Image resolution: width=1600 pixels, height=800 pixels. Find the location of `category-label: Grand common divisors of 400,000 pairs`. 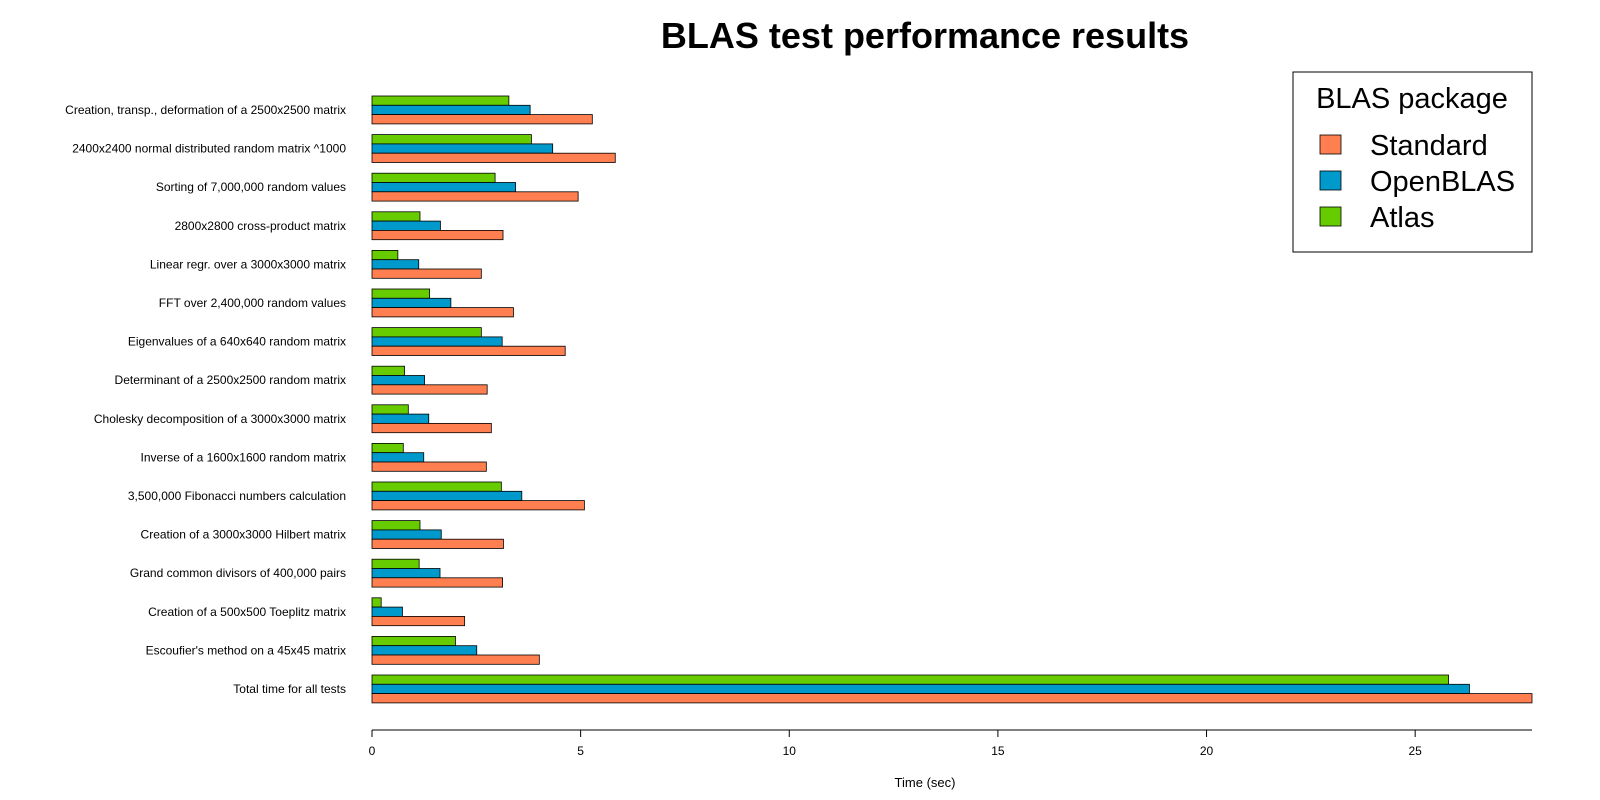

category-label: Grand common divisors of 400,000 pairs is located at coordinates (238, 573).